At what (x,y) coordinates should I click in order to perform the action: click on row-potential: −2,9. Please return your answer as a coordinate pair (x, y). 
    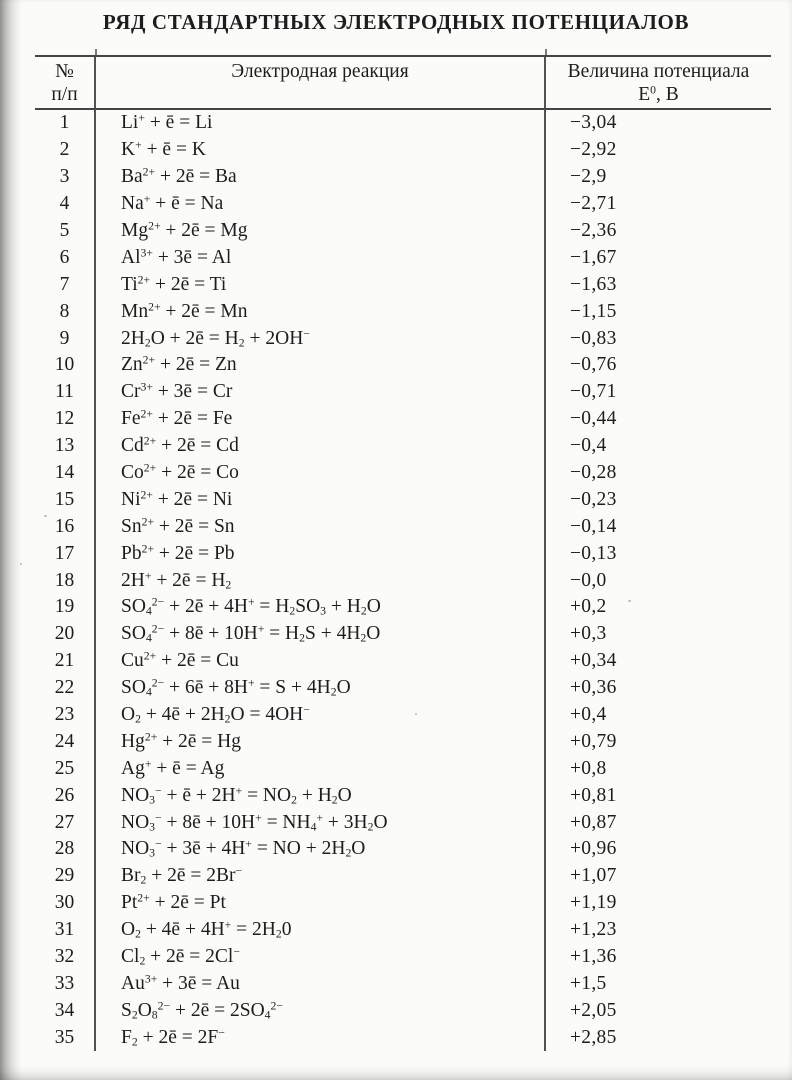
    Looking at the image, I should click on (657, 177).